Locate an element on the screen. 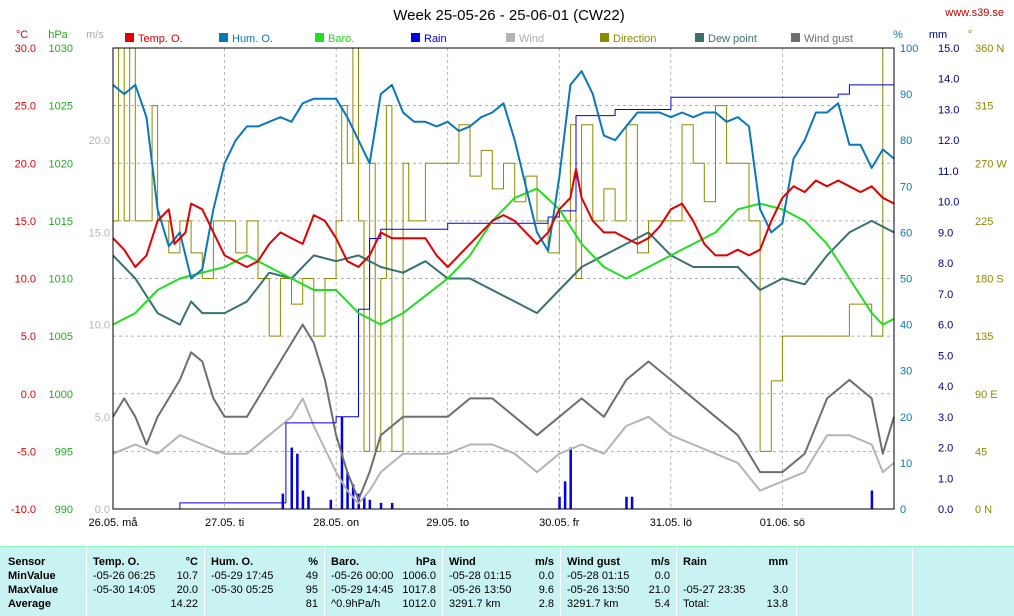  row-label: Sensor is located at coordinates (27, 562).